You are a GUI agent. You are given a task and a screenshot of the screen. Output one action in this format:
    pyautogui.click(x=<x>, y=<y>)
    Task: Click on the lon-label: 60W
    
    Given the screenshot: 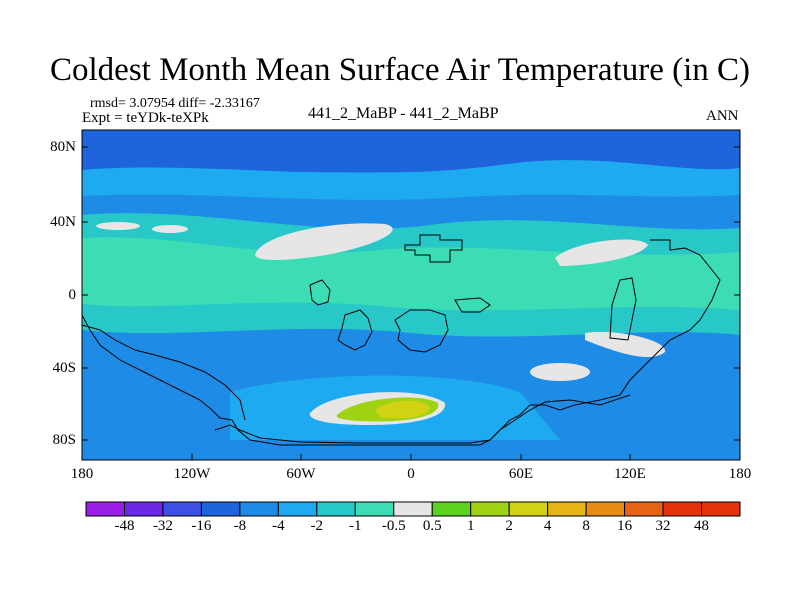 What is the action you would take?
    pyautogui.click(x=301, y=474)
    